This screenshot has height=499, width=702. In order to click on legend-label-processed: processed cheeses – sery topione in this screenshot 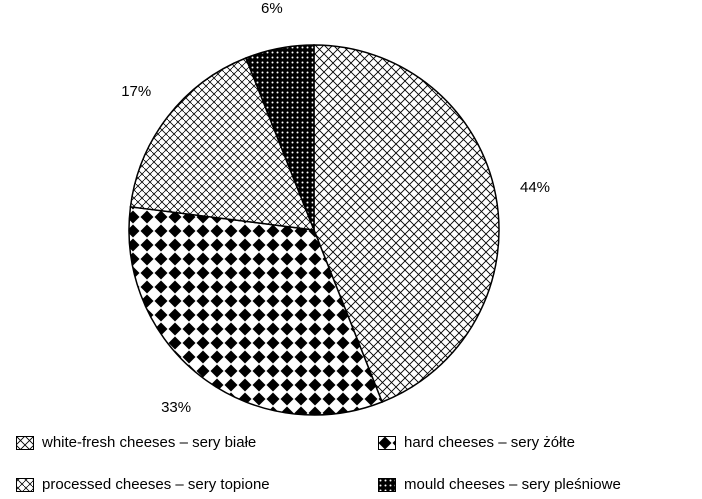, I will do `click(156, 484)`.